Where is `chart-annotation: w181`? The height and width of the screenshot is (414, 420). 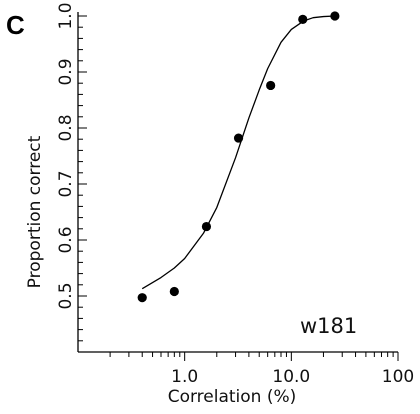 chart-annotation: w181 is located at coordinates (328, 326).